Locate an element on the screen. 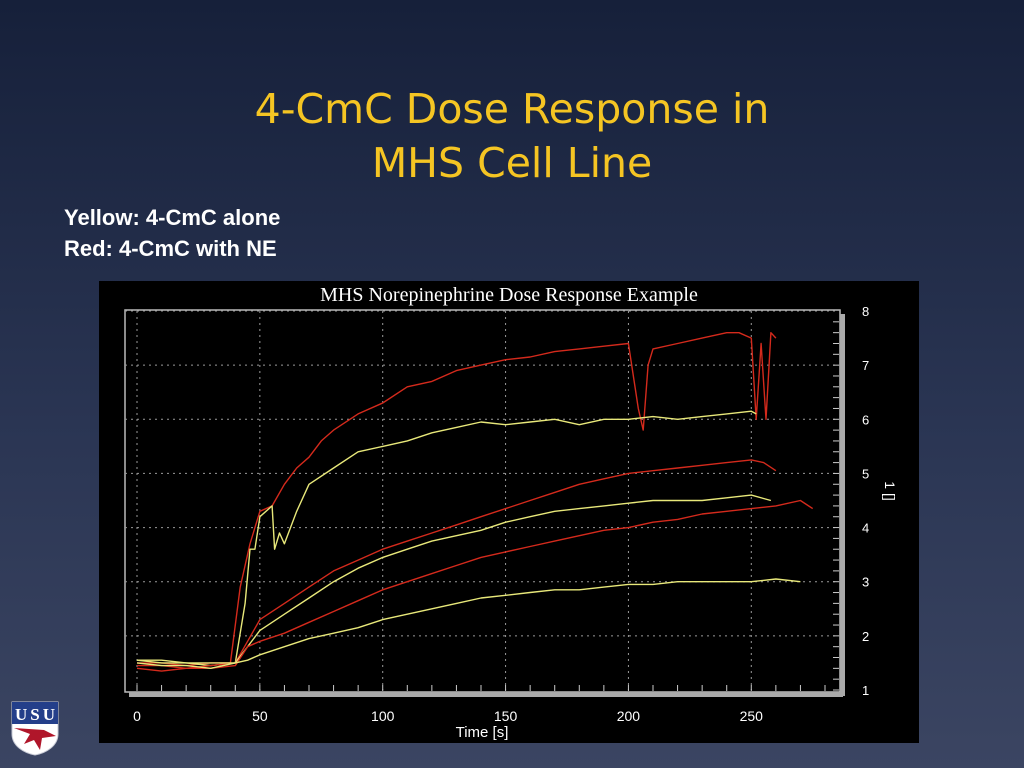  legend-yellow-note: Yellow: 4-CmC alone is located at coordinates (172, 217).